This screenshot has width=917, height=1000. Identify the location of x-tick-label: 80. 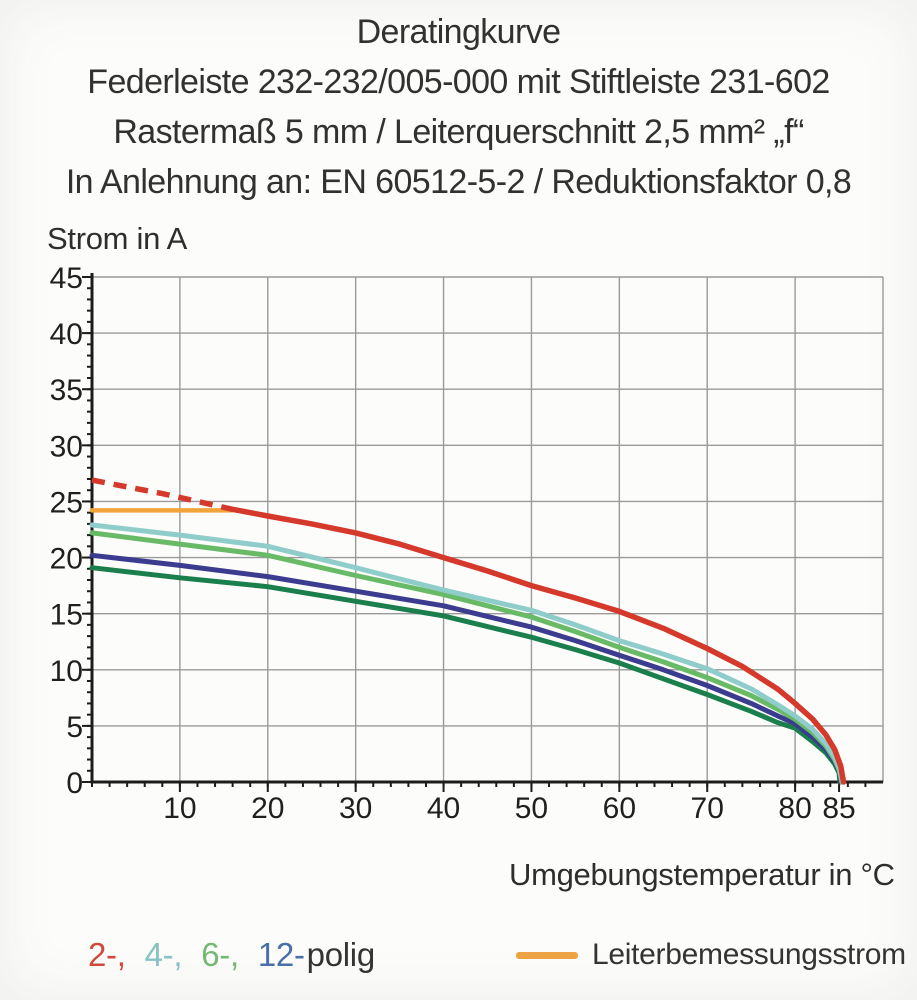
(794, 808).